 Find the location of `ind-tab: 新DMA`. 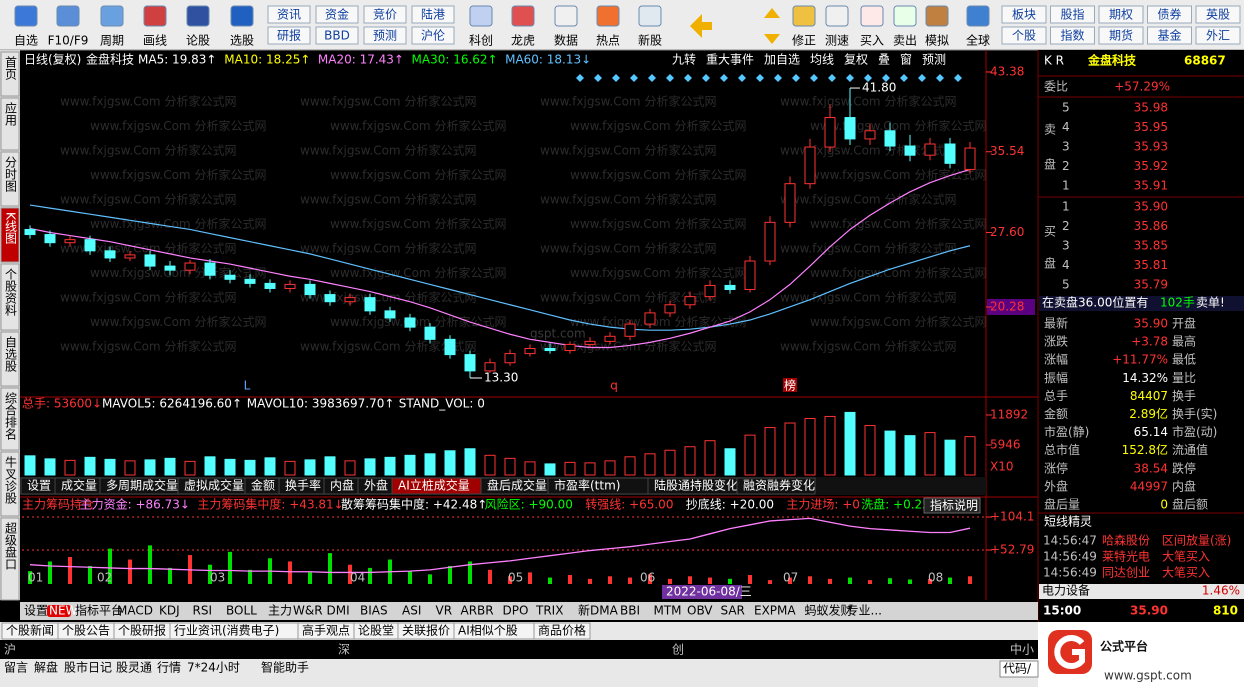

ind-tab: 新DMA is located at coordinates (598, 610).